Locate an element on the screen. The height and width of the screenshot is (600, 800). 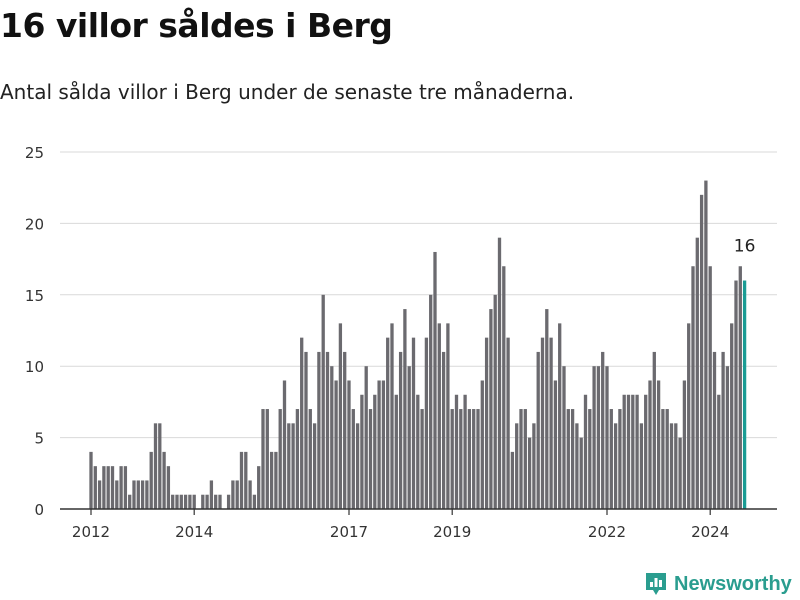
brand-name: Newsworthy is located at coordinates (733, 583).